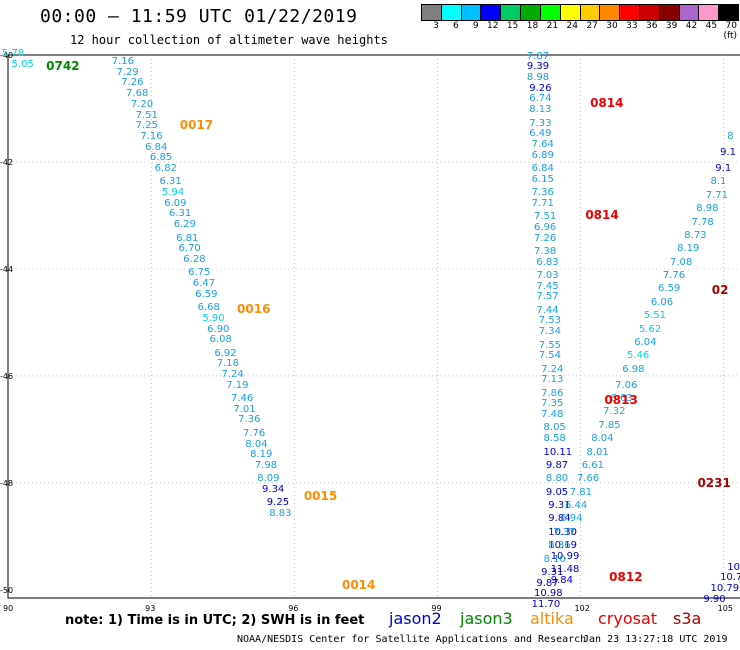  What do you see at coordinates (602, 215) in the screenshot?
I see `pass-time-label: 0814` at bounding box center [602, 215].